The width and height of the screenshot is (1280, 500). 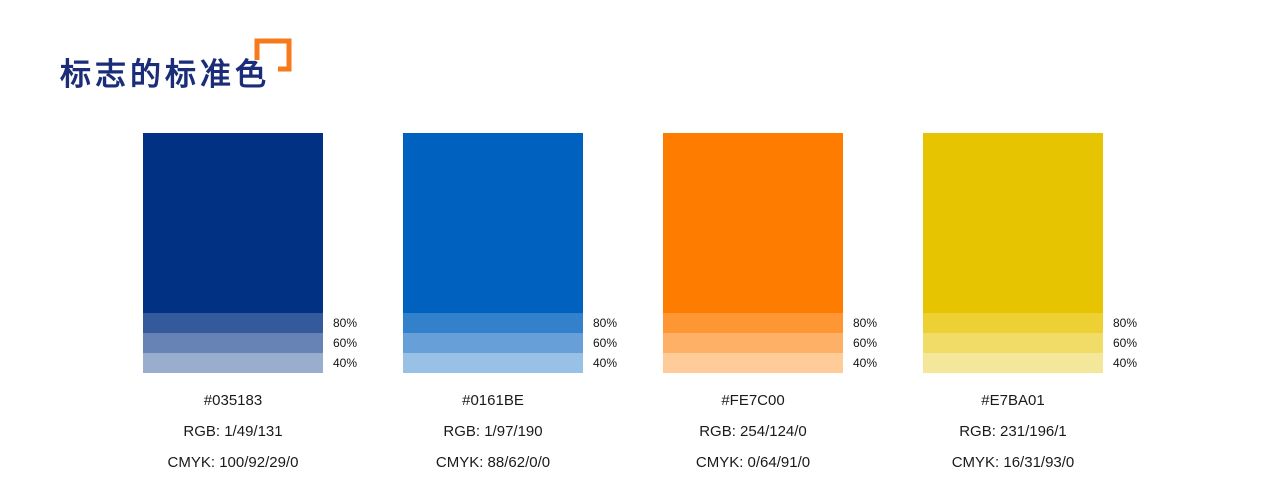 I want to click on page-title: 标志的标准色, so click(x=165, y=74).